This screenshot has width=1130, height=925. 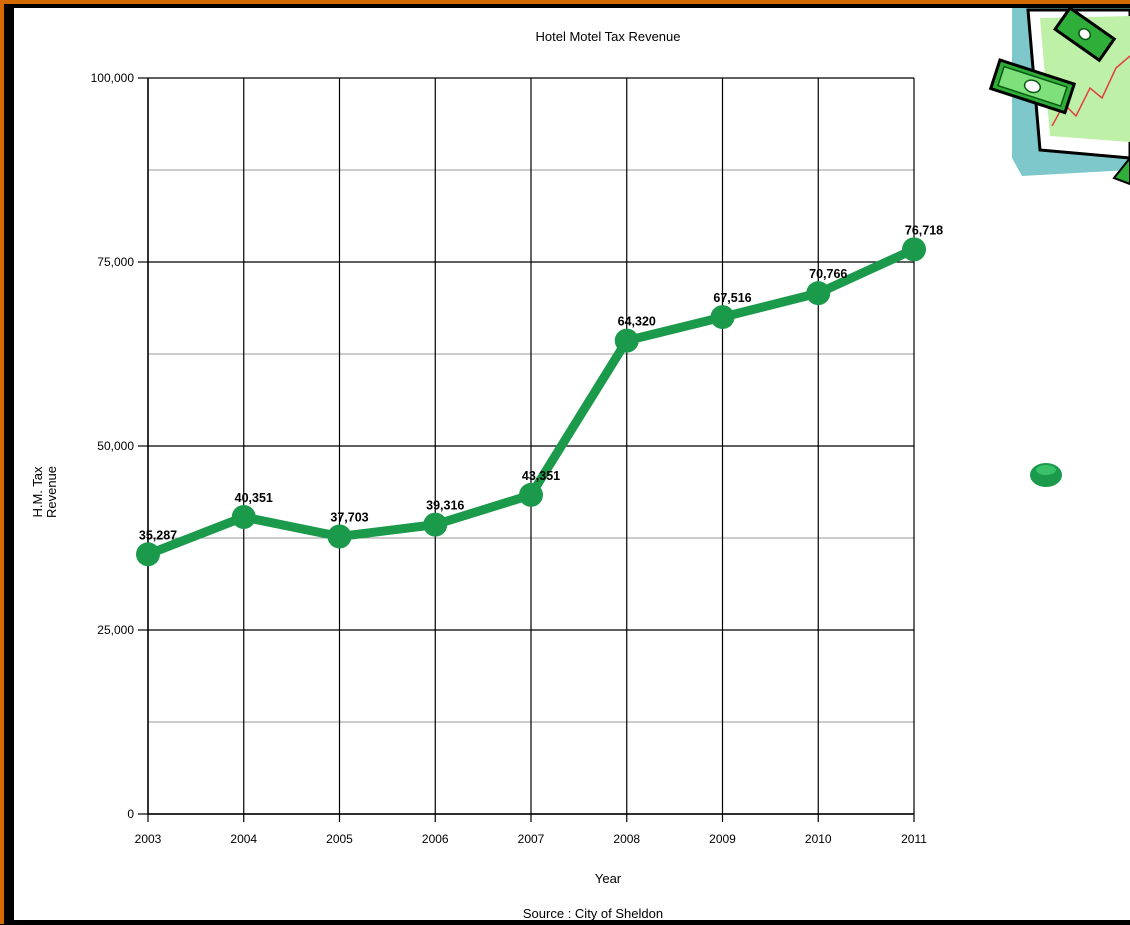 What do you see at coordinates (51, 492) in the screenshot?
I see `y-axis-title-line-2: Revenue` at bounding box center [51, 492].